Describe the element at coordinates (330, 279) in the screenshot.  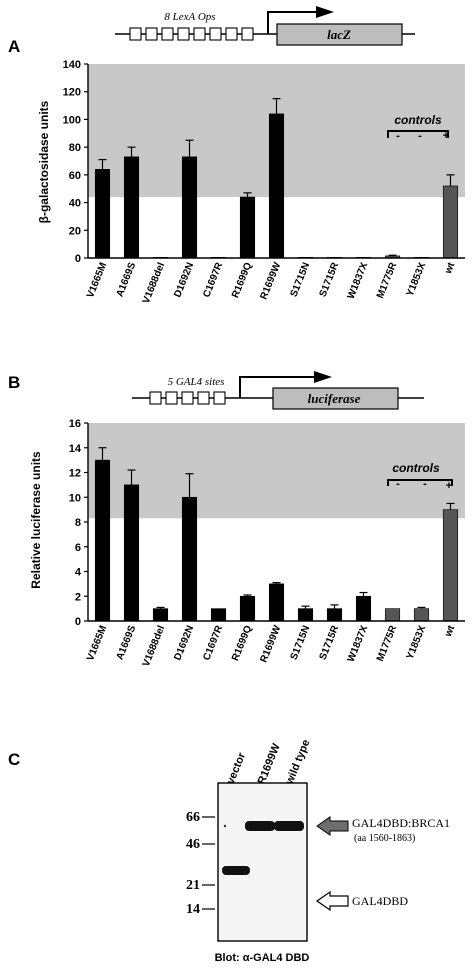
I see `x-tick-label-a-8: S1715R` at that location.